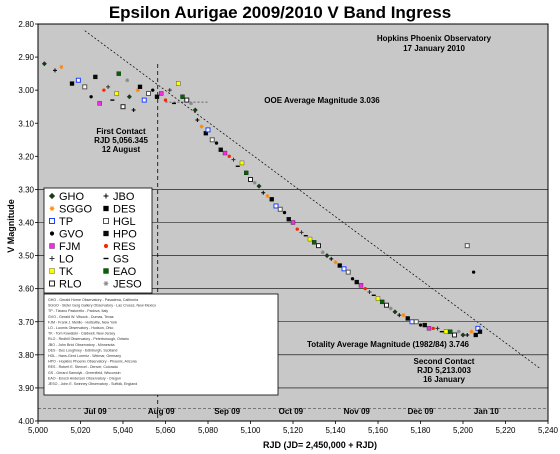  I want to click on y-tick-label: 2.80, so click(26, 24).